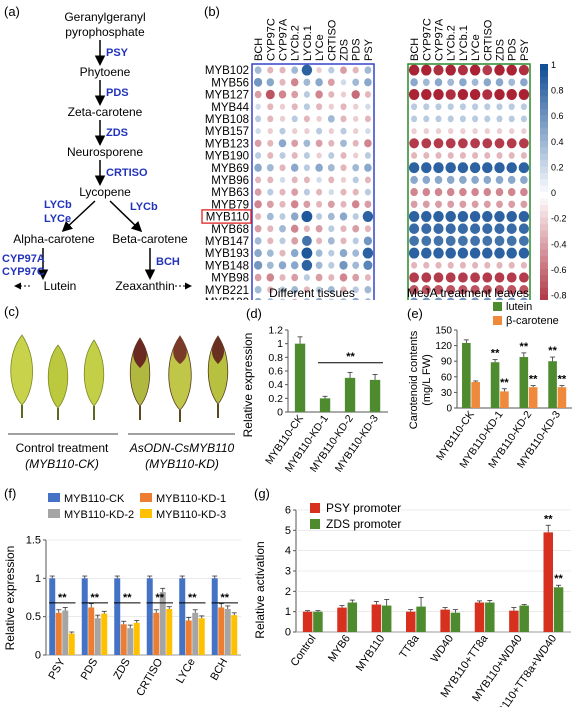 This screenshot has width=580, height=707. Describe the element at coordinates (12, 11) in the screenshot. I see `panel-label-a: (a)` at that location.